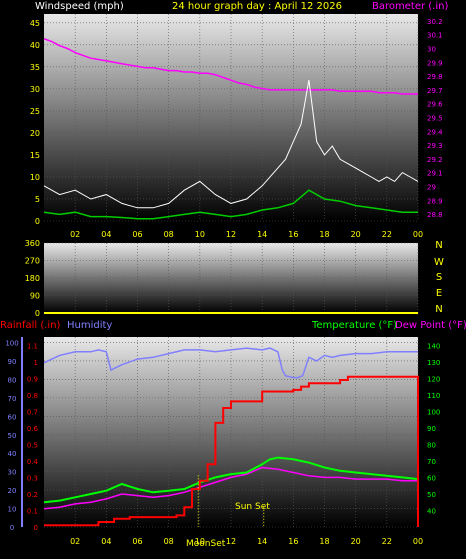 The width and height of the screenshot is (466, 559). I want to click on barometer-line, so click(230, 66).